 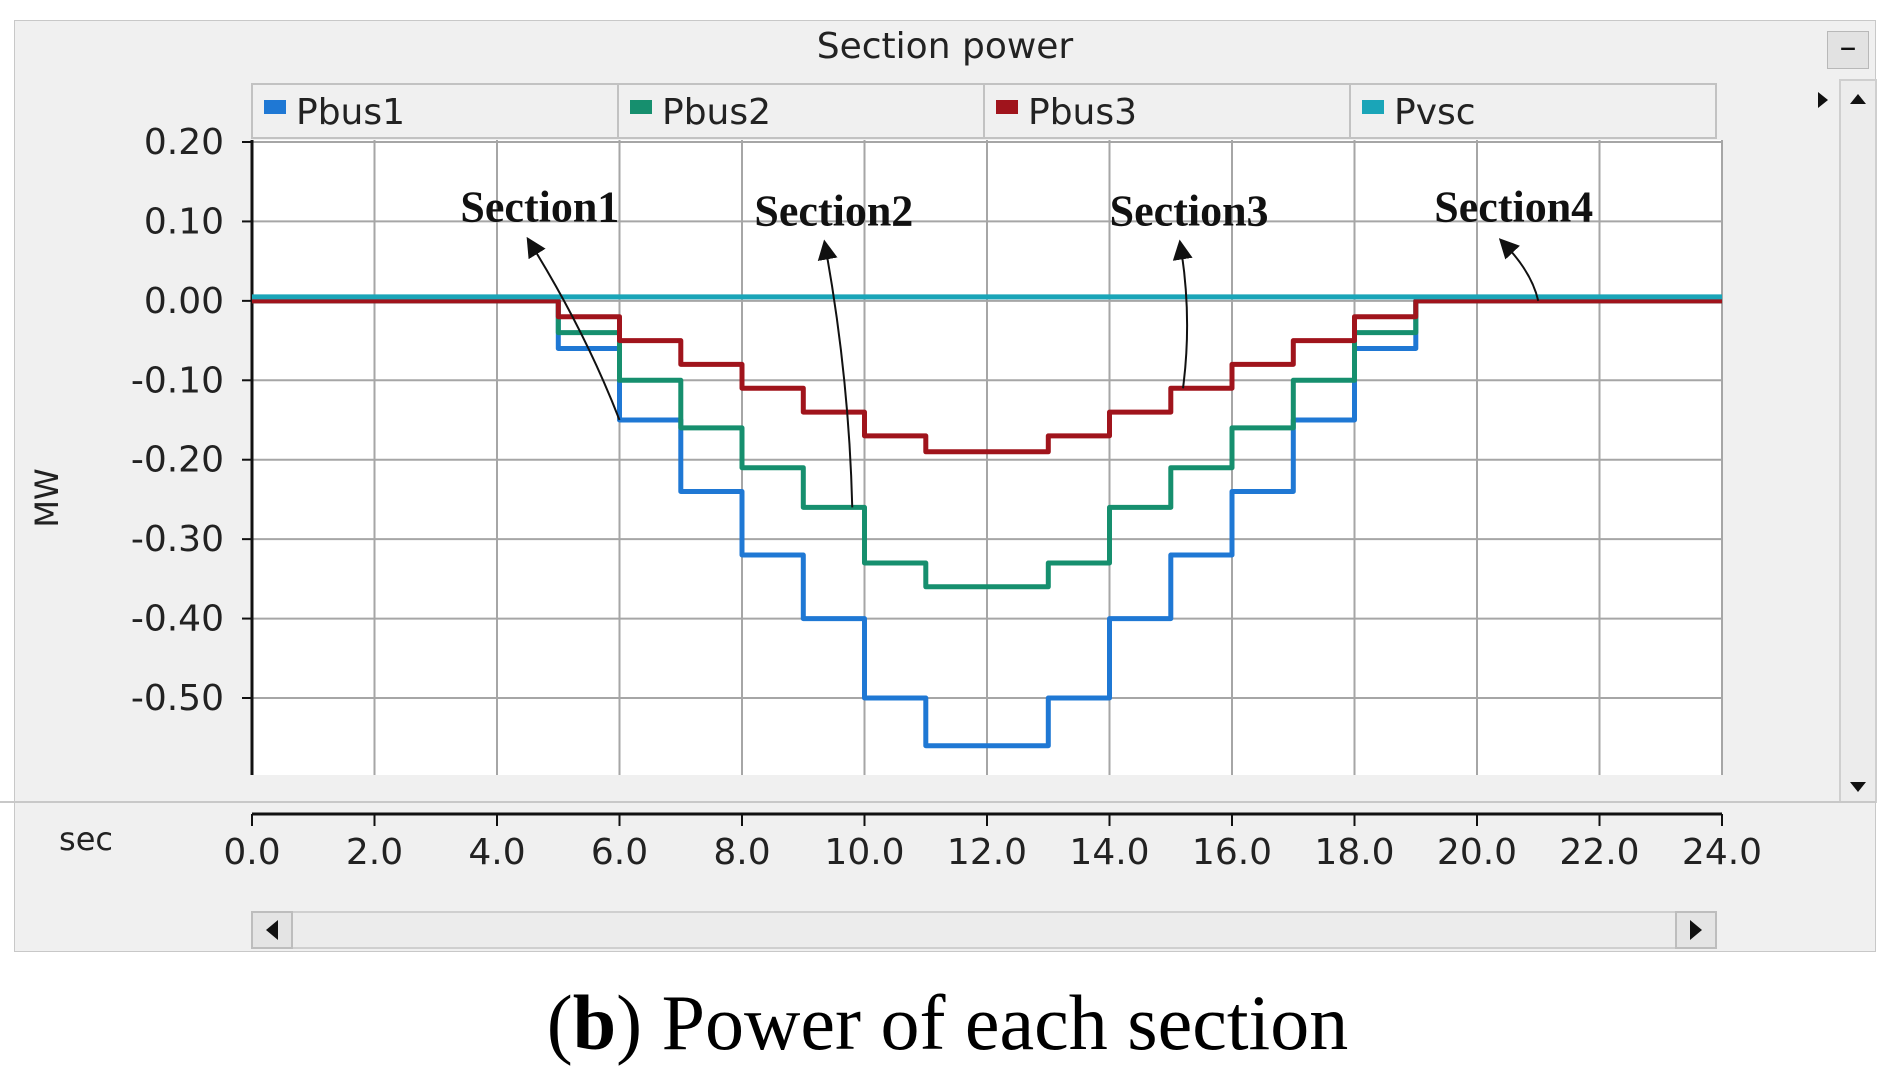 What do you see at coordinates (1232, 852) in the screenshot?
I see `x-tick-label: 16.0` at bounding box center [1232, 852].